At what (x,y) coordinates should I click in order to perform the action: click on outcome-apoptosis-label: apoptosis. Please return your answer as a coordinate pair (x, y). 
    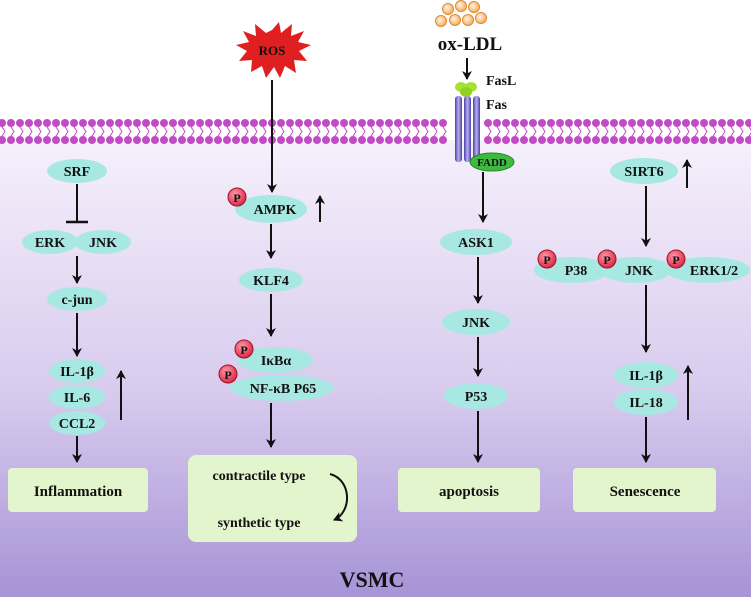
    Looking at the image, I should click on (469, 492).